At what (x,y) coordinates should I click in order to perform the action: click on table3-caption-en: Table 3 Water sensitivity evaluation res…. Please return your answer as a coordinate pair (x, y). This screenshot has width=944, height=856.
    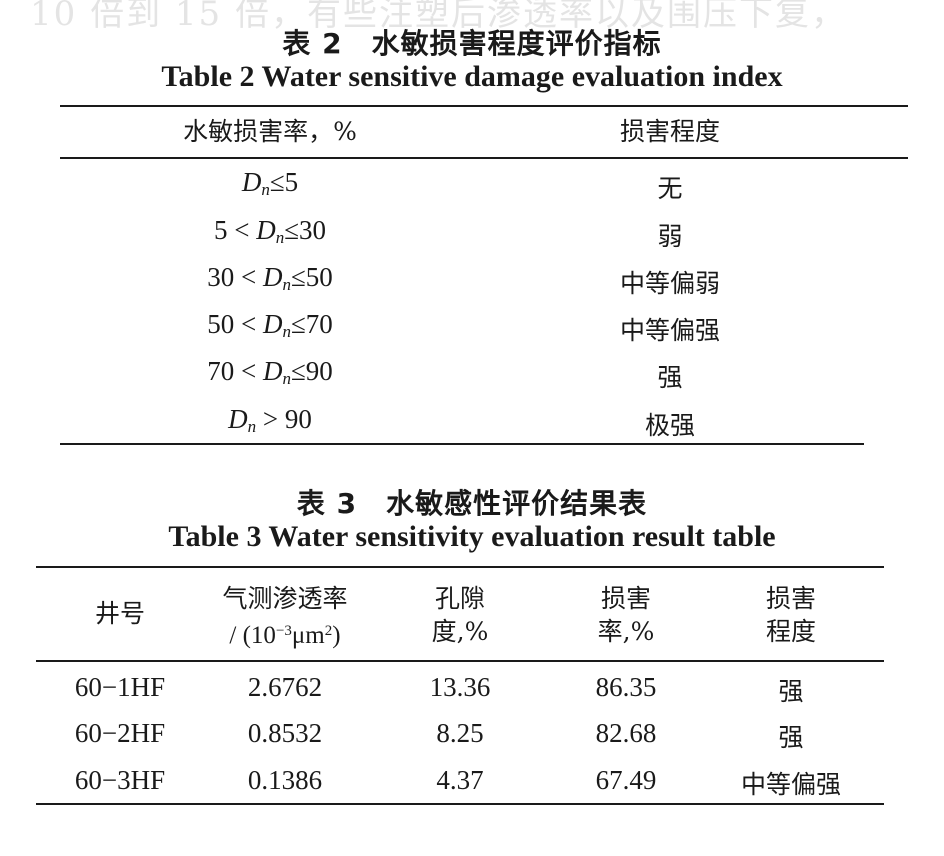
    Looking at the image, I should click on (472, 536).